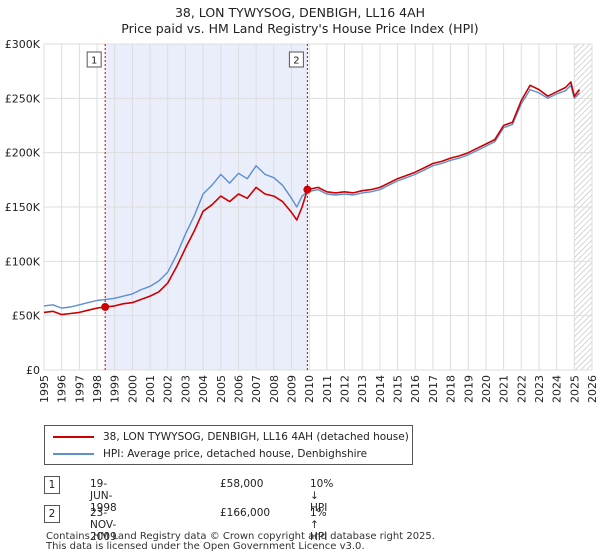 The image size is (600, 560). What do you see at coordinates (23, 261) in the screenshot?
I see `y-tick-label: £100K` at bounding box center [23, 261].